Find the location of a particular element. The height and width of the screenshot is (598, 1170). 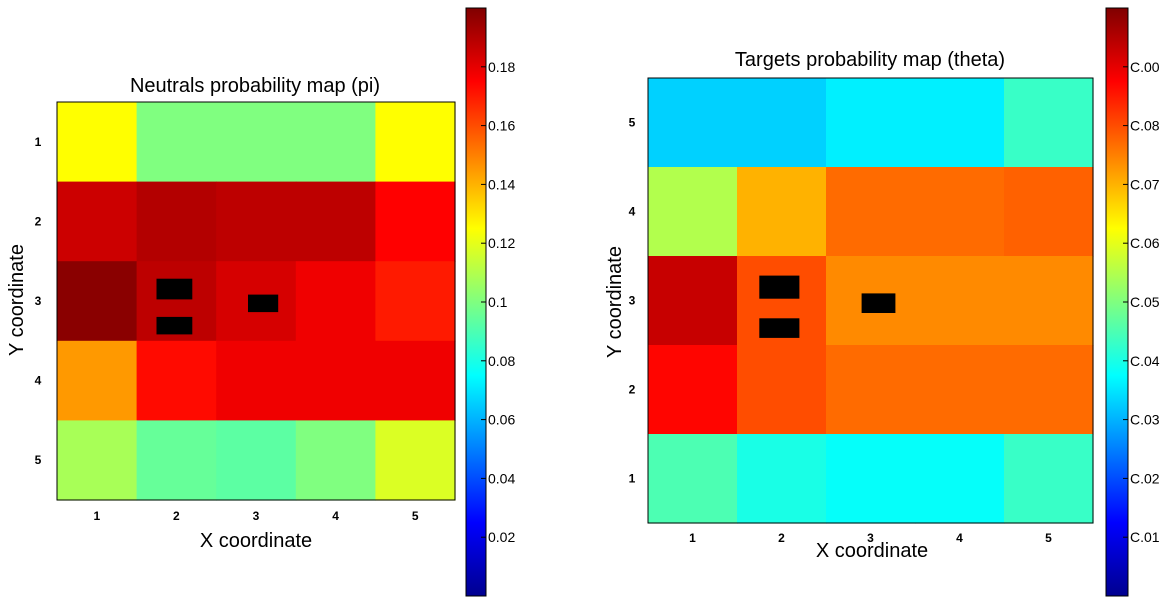

targets-cell-r3-c4 is located at coordinates (960, 301).